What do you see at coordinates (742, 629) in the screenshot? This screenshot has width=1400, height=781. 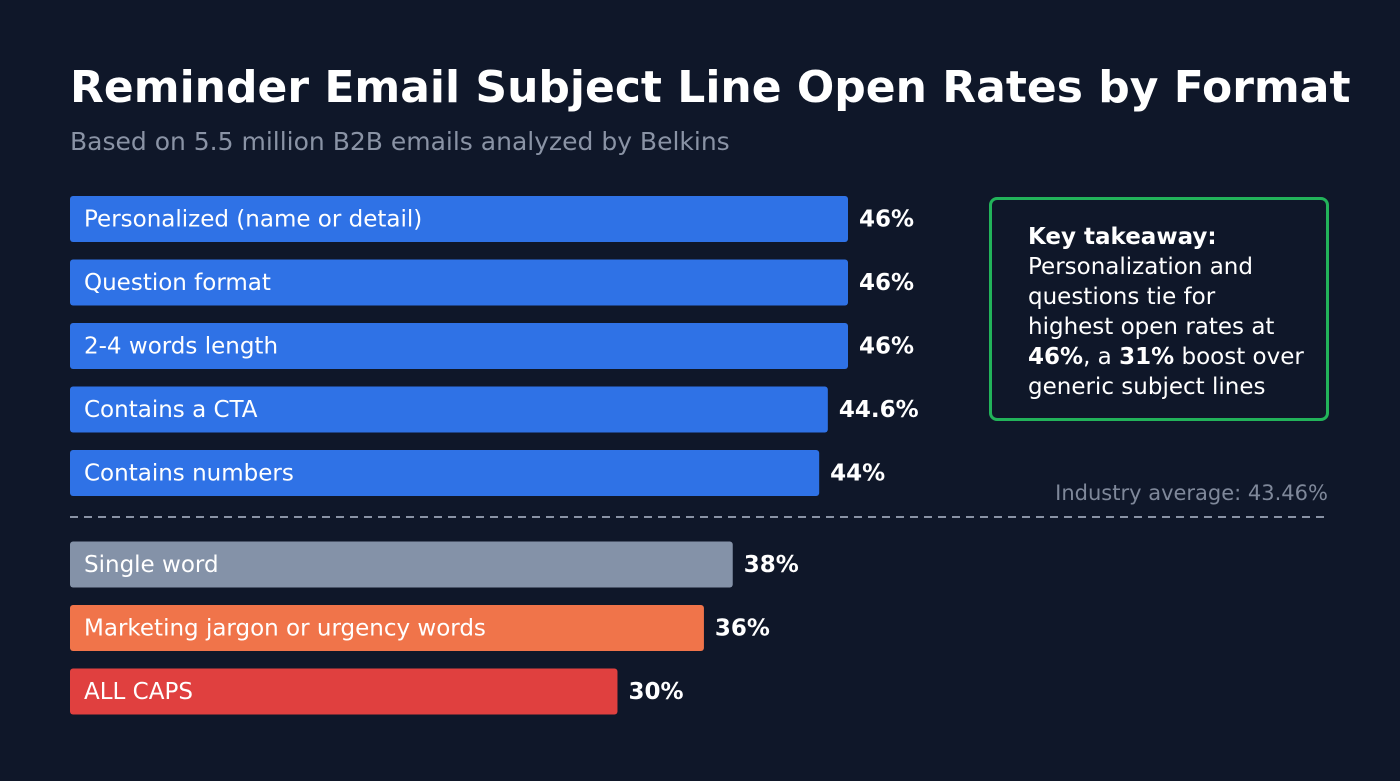 I see `value-label: 36%` at bounding box center [742, 629].